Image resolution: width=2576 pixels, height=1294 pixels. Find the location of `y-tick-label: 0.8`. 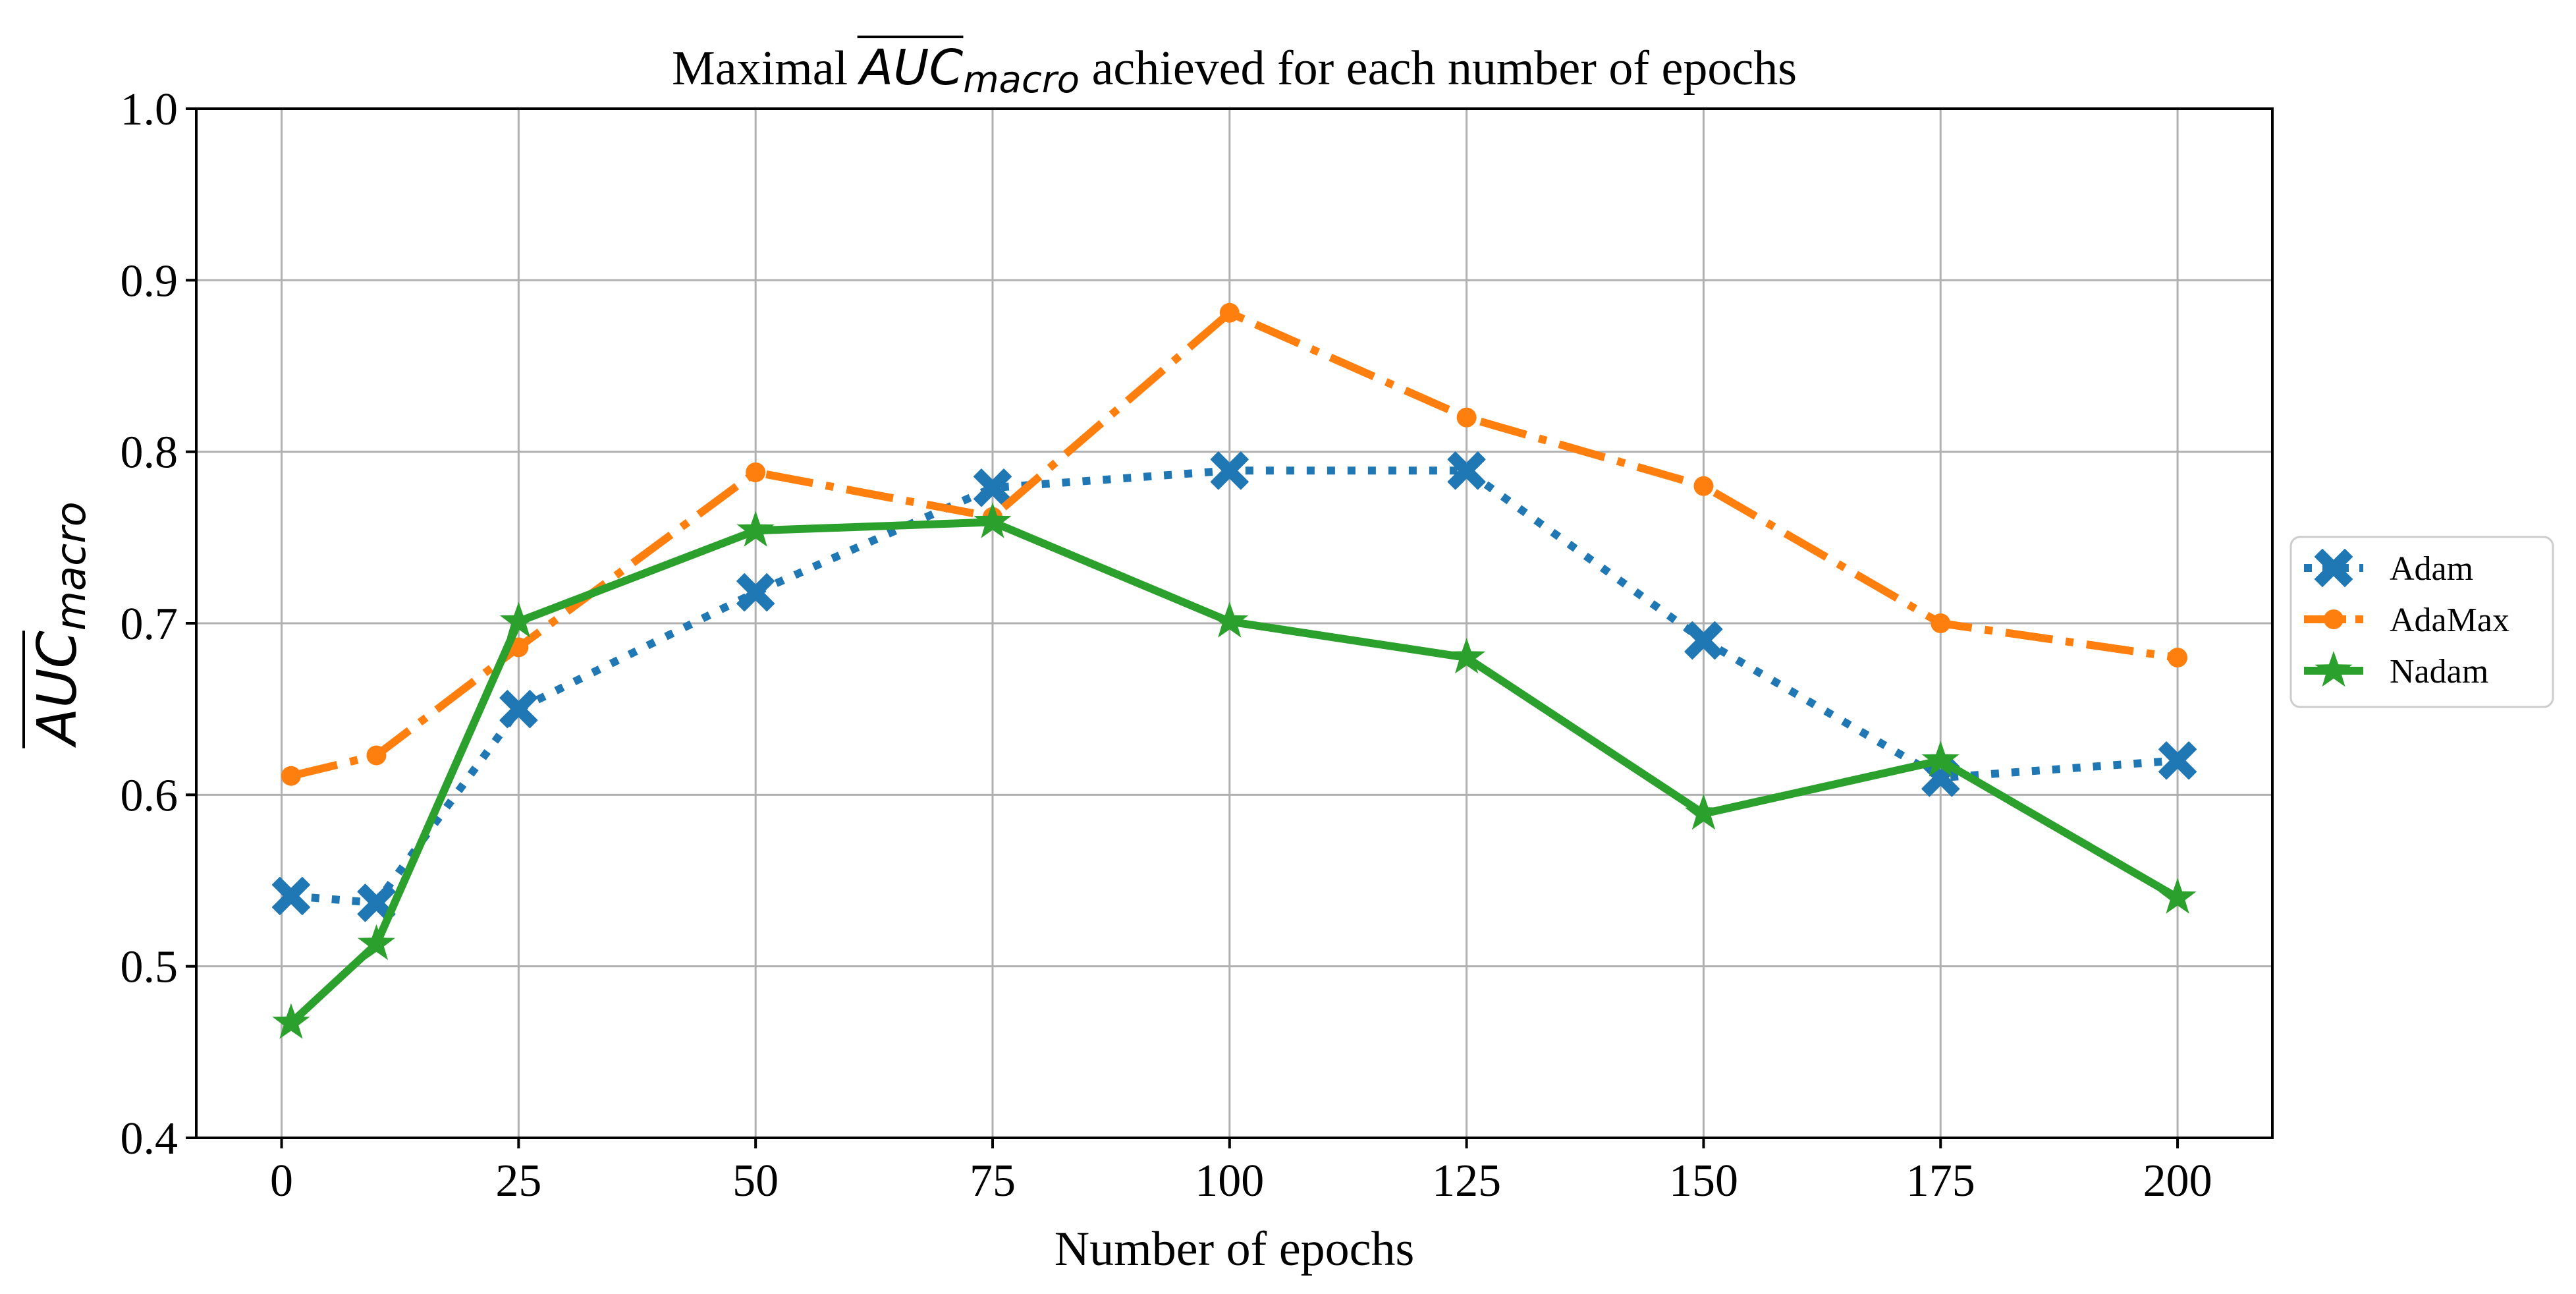

y-tick-label: 0.8 is located at coordinates (149, 453).